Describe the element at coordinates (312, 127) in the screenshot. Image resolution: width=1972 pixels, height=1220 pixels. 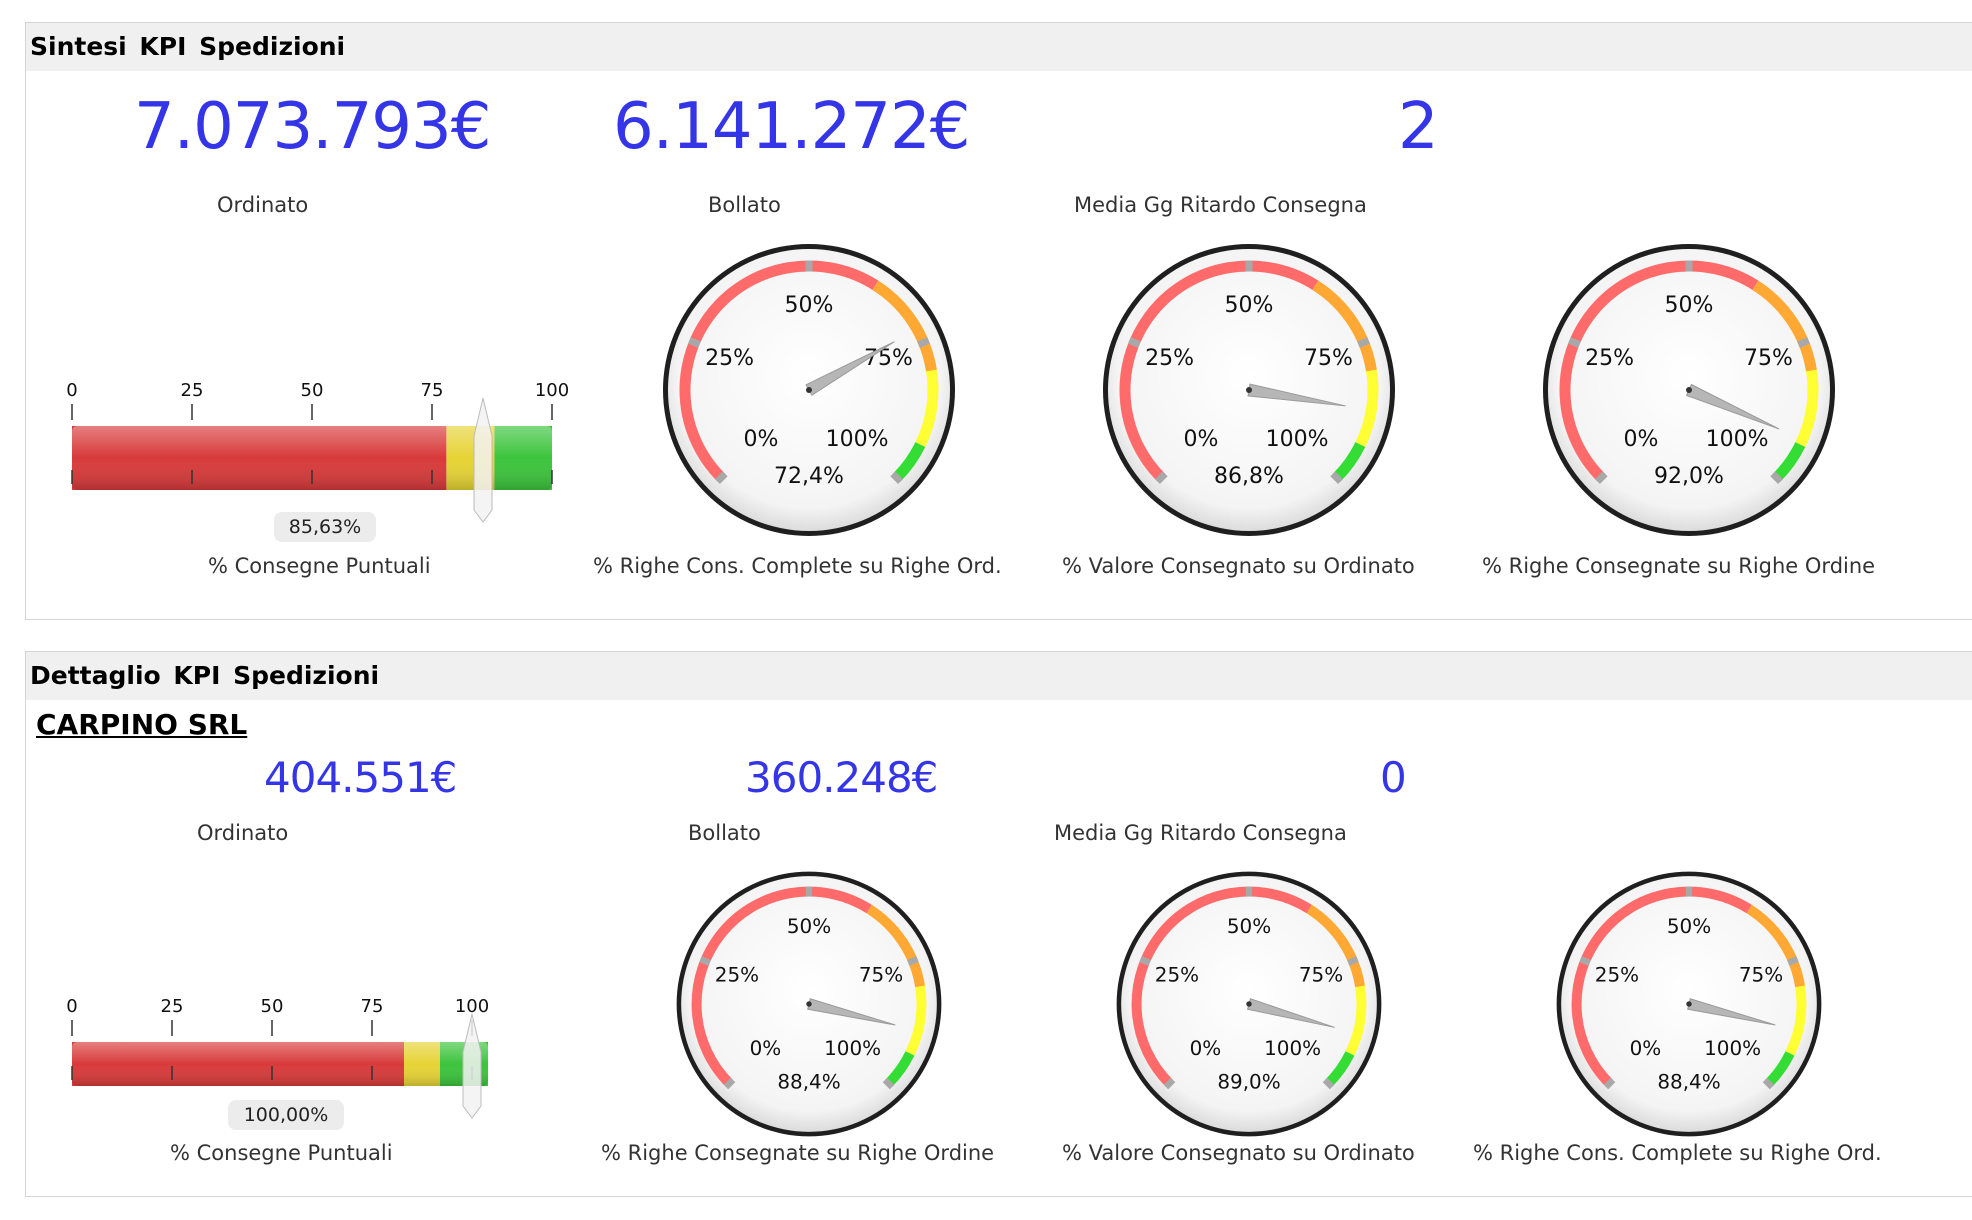
I see `summary-ordinato-value: 7.073.793€` at that location.